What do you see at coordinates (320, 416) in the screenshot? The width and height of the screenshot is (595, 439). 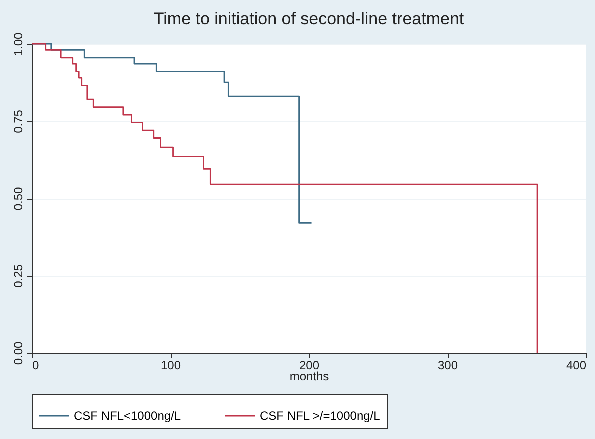 I see `legend-label: CSF NFL >/=1000ng/L` at bounding box center [320, 416].